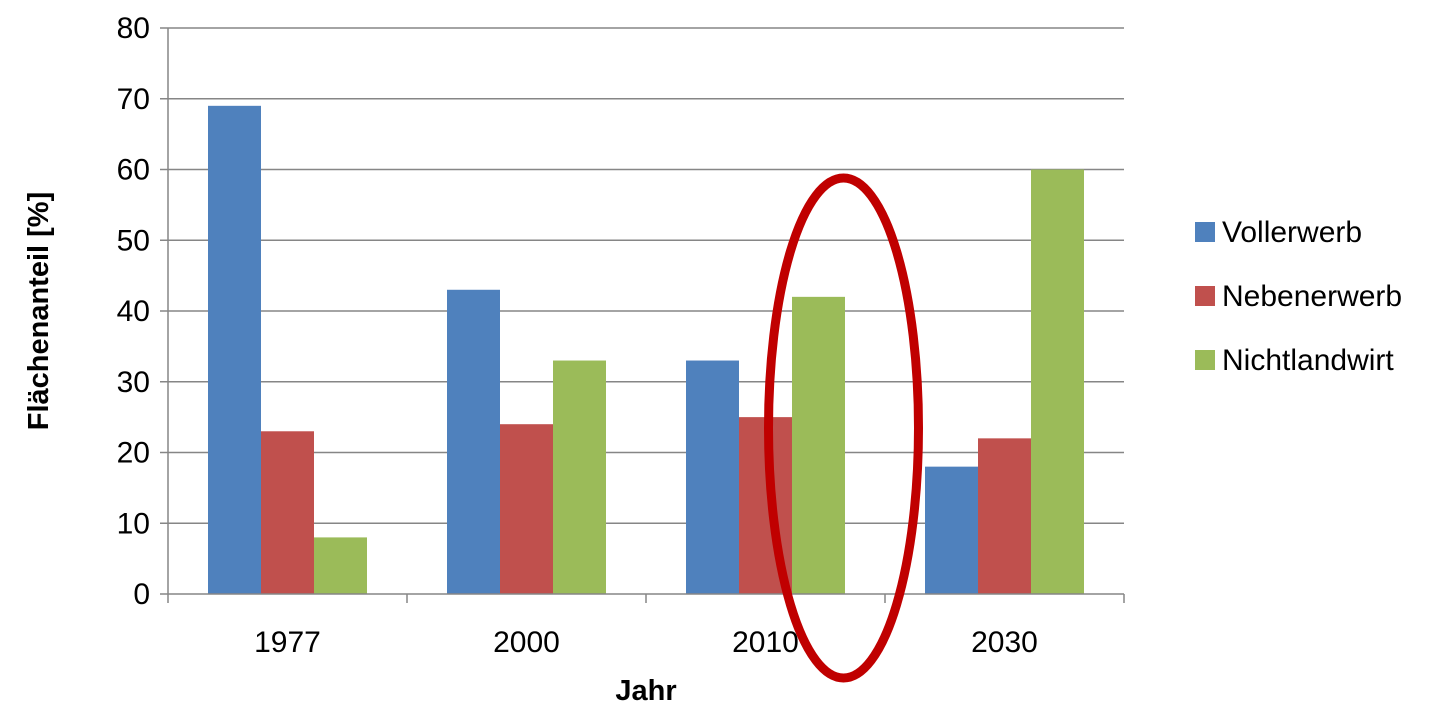 The height and width of the screenshot is (716, 1439). What do you see at coordinates (133, 28) in the screenshot?
I see `y-tick-label: 80` at bounding box center [133, 28].